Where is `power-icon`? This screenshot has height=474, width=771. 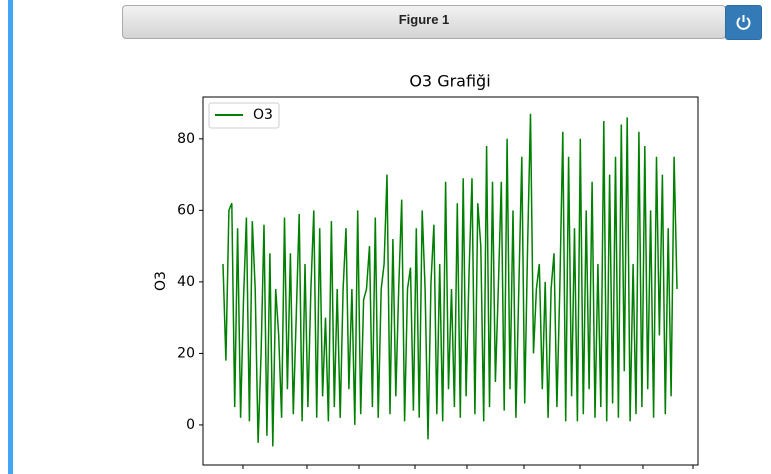
power-icon is located at coordinates (743, 22).